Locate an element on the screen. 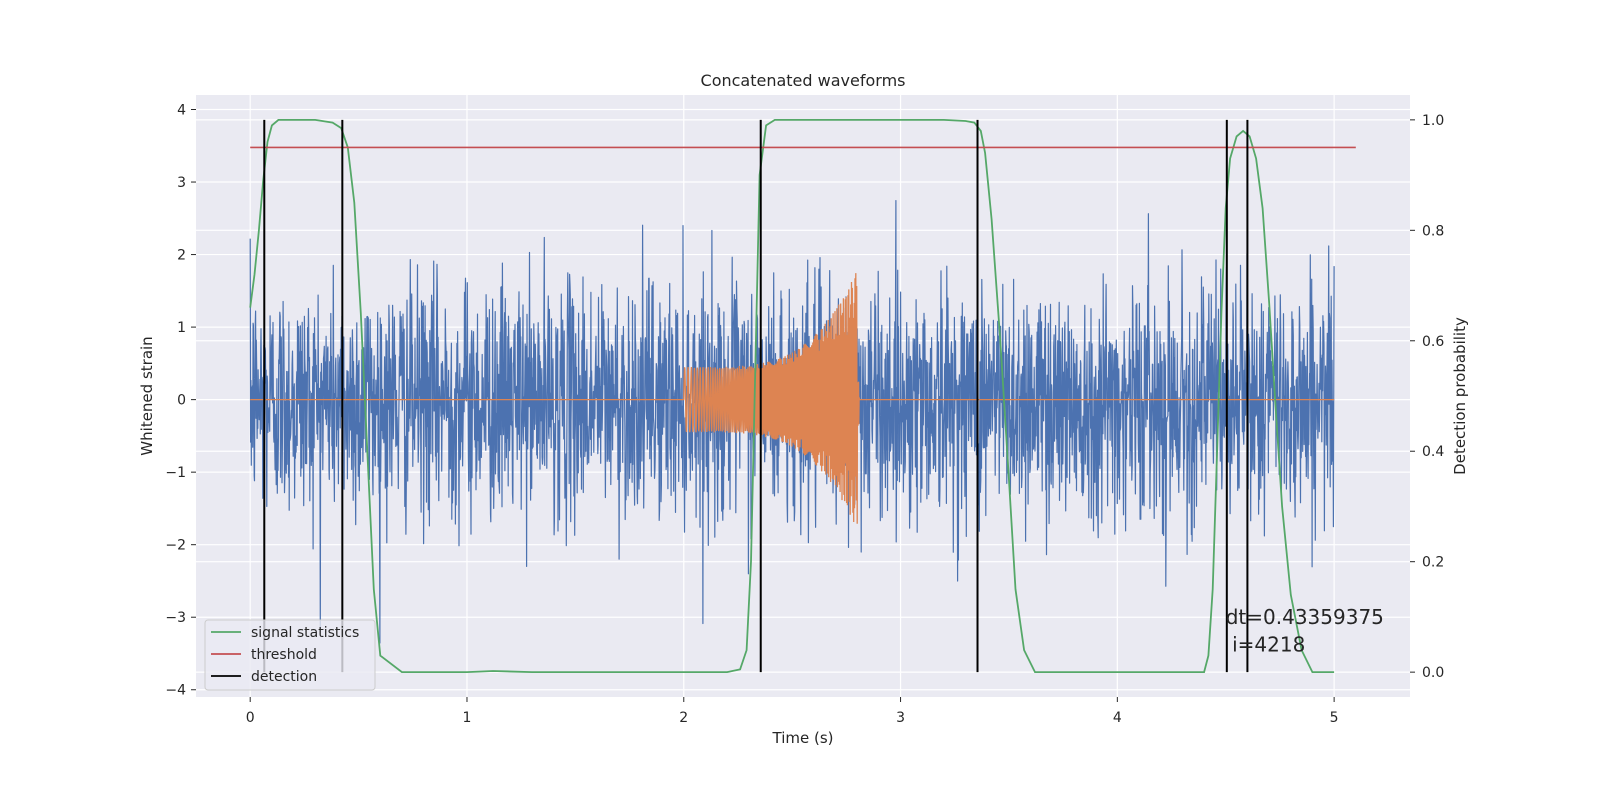  y-axis-right-label: Detection probability is located at coordinates (1460, 396).